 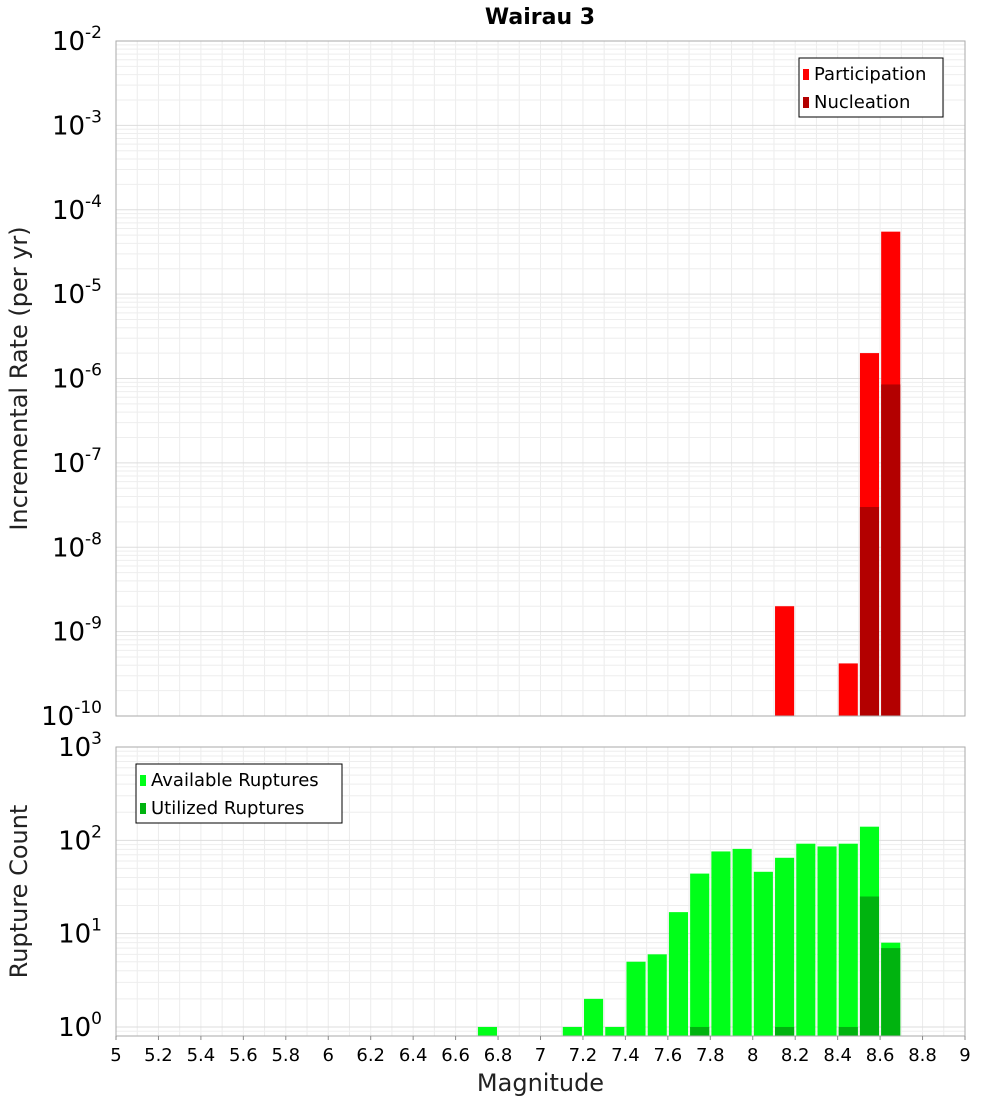 I want to click on counts-y-tick-label: 10¹, so click(x=80, y=933).